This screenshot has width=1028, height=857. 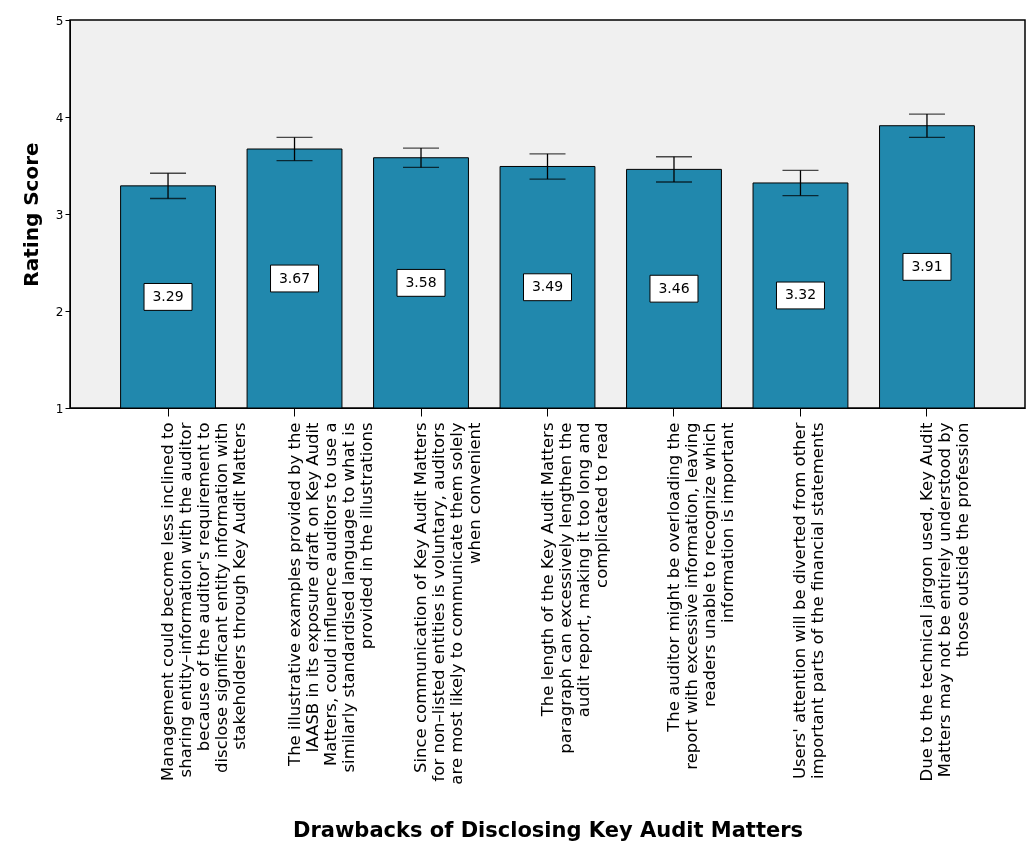 I want to click on data-label: 3.67, so click(x=294, y=277).